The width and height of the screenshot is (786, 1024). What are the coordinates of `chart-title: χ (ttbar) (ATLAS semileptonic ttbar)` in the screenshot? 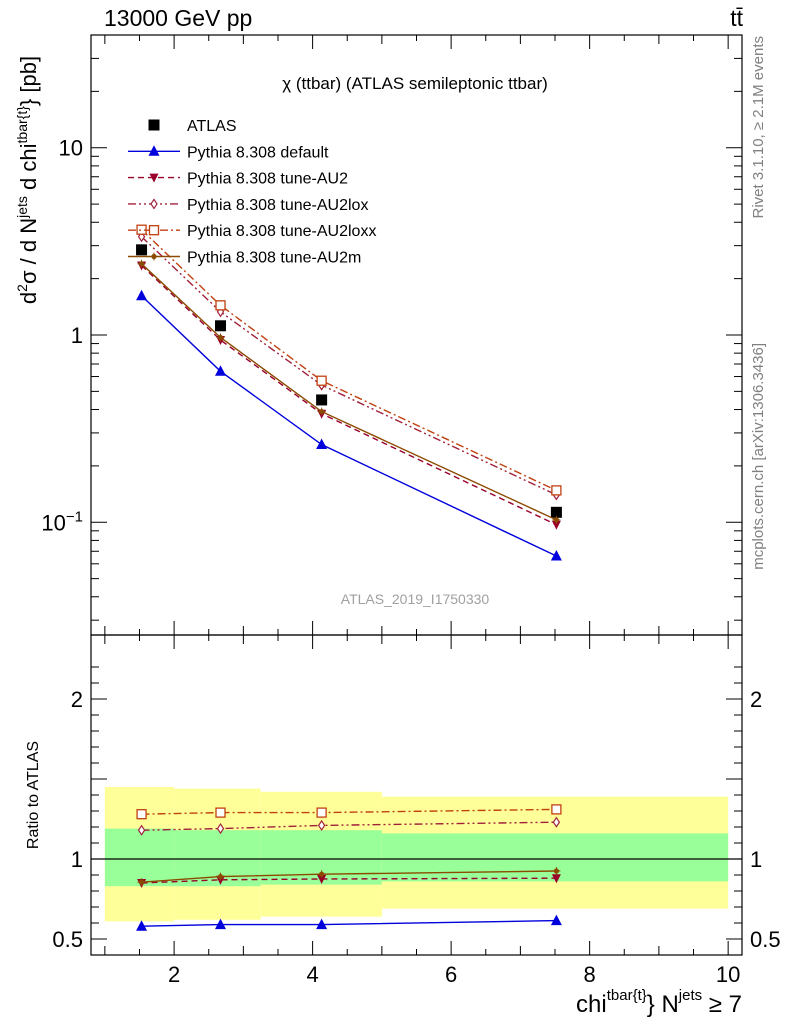 It's located at (415, 83).